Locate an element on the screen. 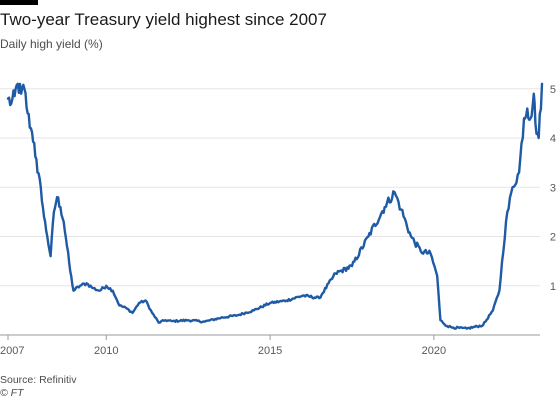  y-tick-label: 4 is located at coordinates (553, 139).